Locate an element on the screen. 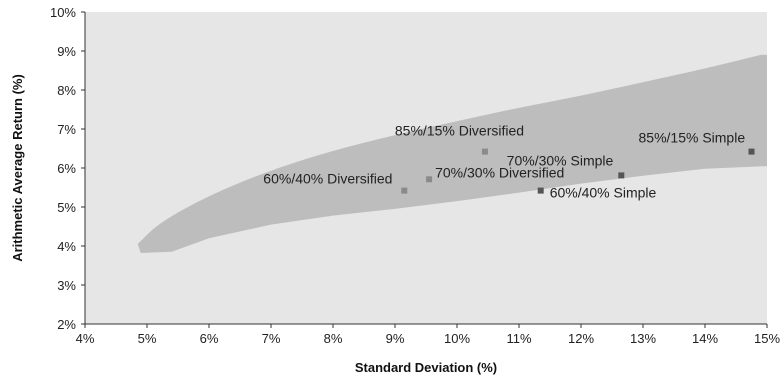  x-tick-label: 12% is located at coordinates (581, 338).